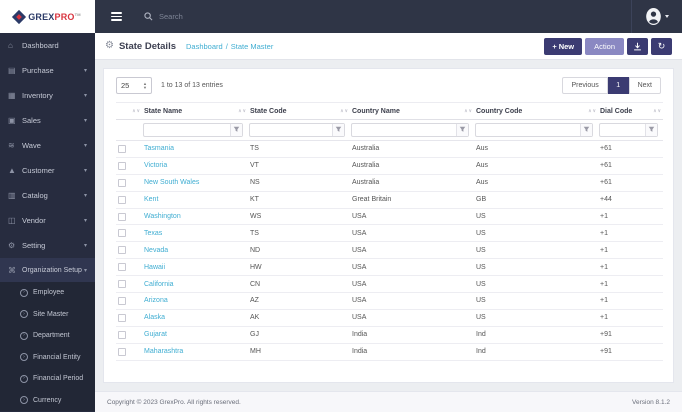  What do you see at coordinates (412, 111) in the screenshot?
I see `column-header: Country Name ∧ ∨` at bounding box center [412, 111].